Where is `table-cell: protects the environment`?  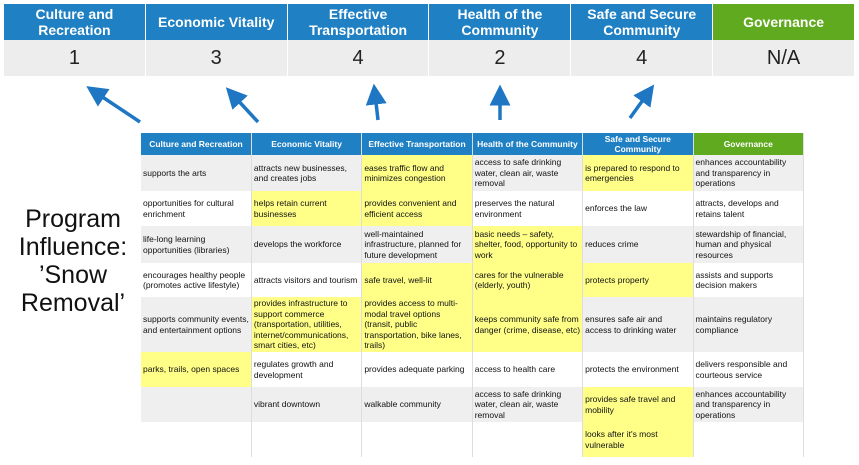 table-cell: protects the environment is located at coordinates (638, 369).